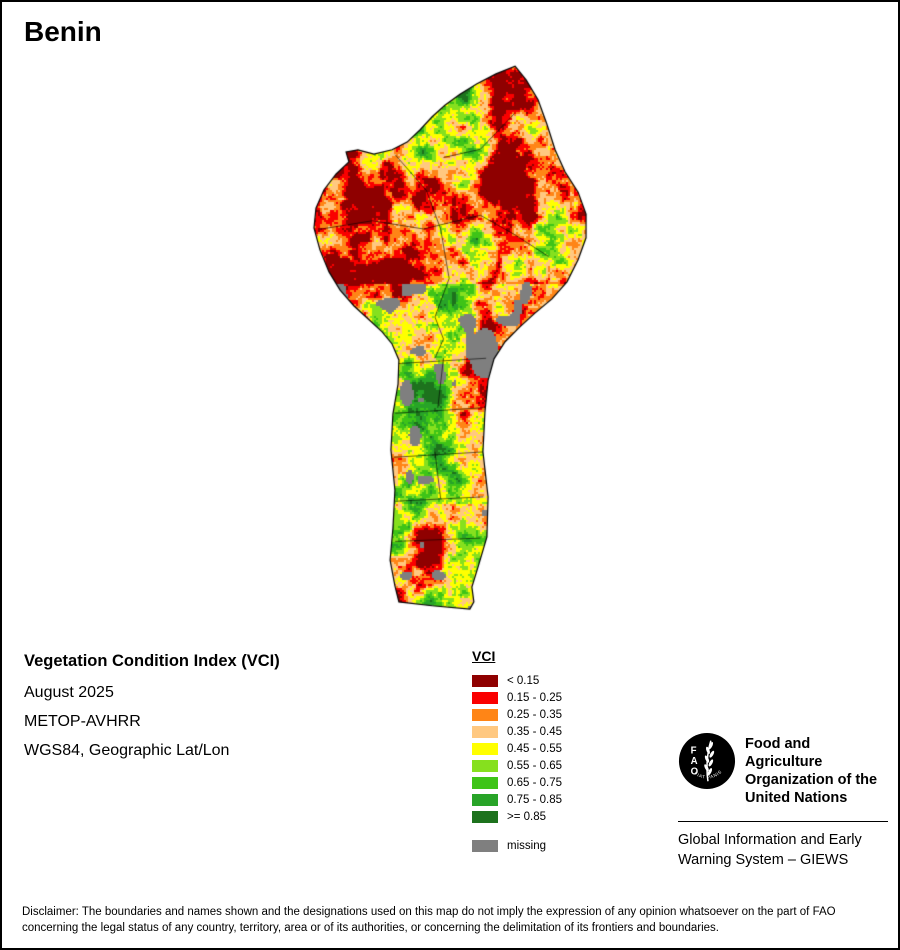 This screenshot has height=950, width=900. I want to click on map-date: August 2025, so click(69, 692).